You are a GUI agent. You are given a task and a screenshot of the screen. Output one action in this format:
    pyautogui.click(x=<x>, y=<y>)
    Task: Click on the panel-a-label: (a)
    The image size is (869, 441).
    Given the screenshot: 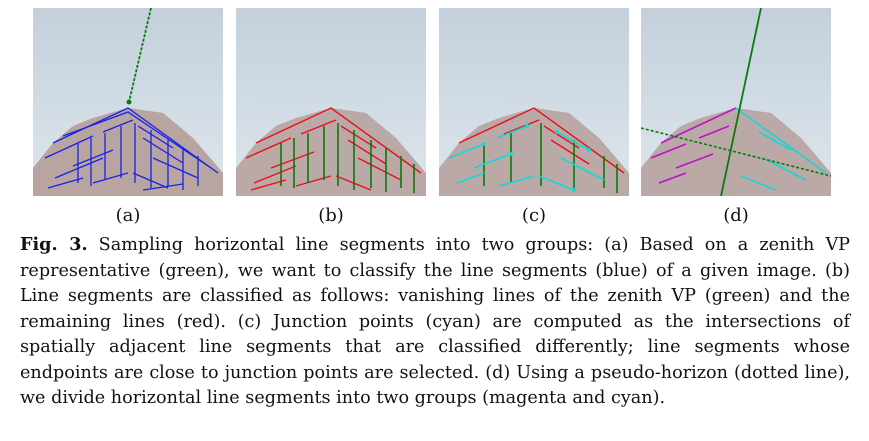 What is the action you would take?
    pyautogui.click(x=128, y=216)
    